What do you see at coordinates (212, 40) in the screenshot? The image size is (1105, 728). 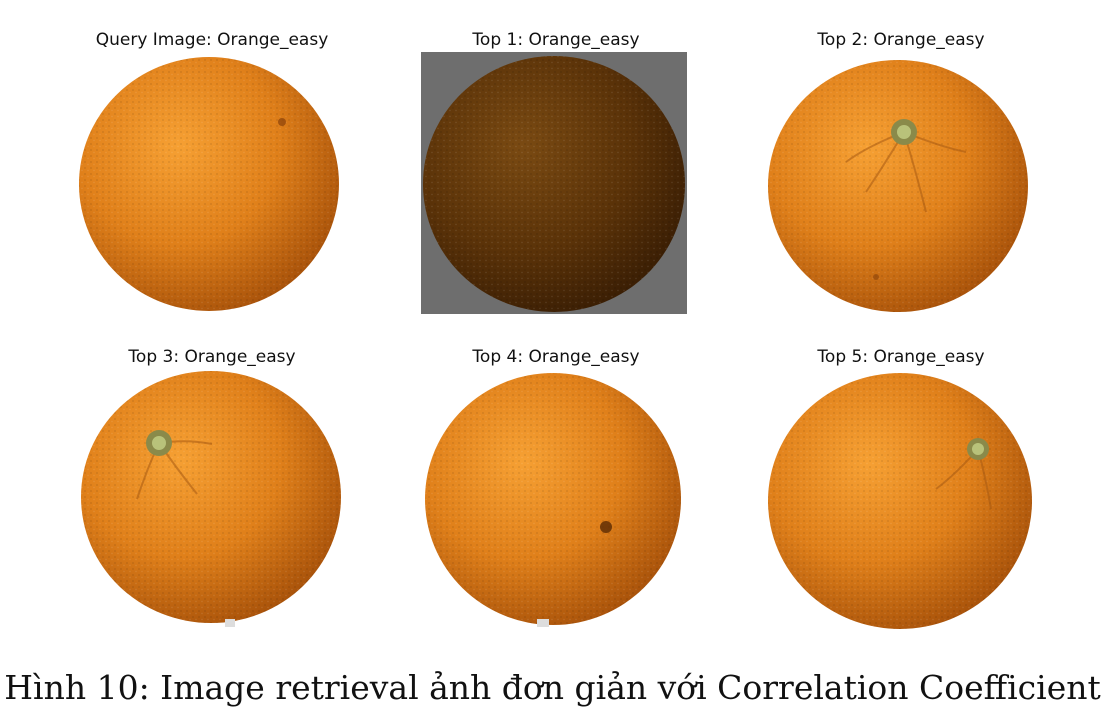 I see `query-image-title: Query Image: Orange_easy` at bounding box center [212, 40].